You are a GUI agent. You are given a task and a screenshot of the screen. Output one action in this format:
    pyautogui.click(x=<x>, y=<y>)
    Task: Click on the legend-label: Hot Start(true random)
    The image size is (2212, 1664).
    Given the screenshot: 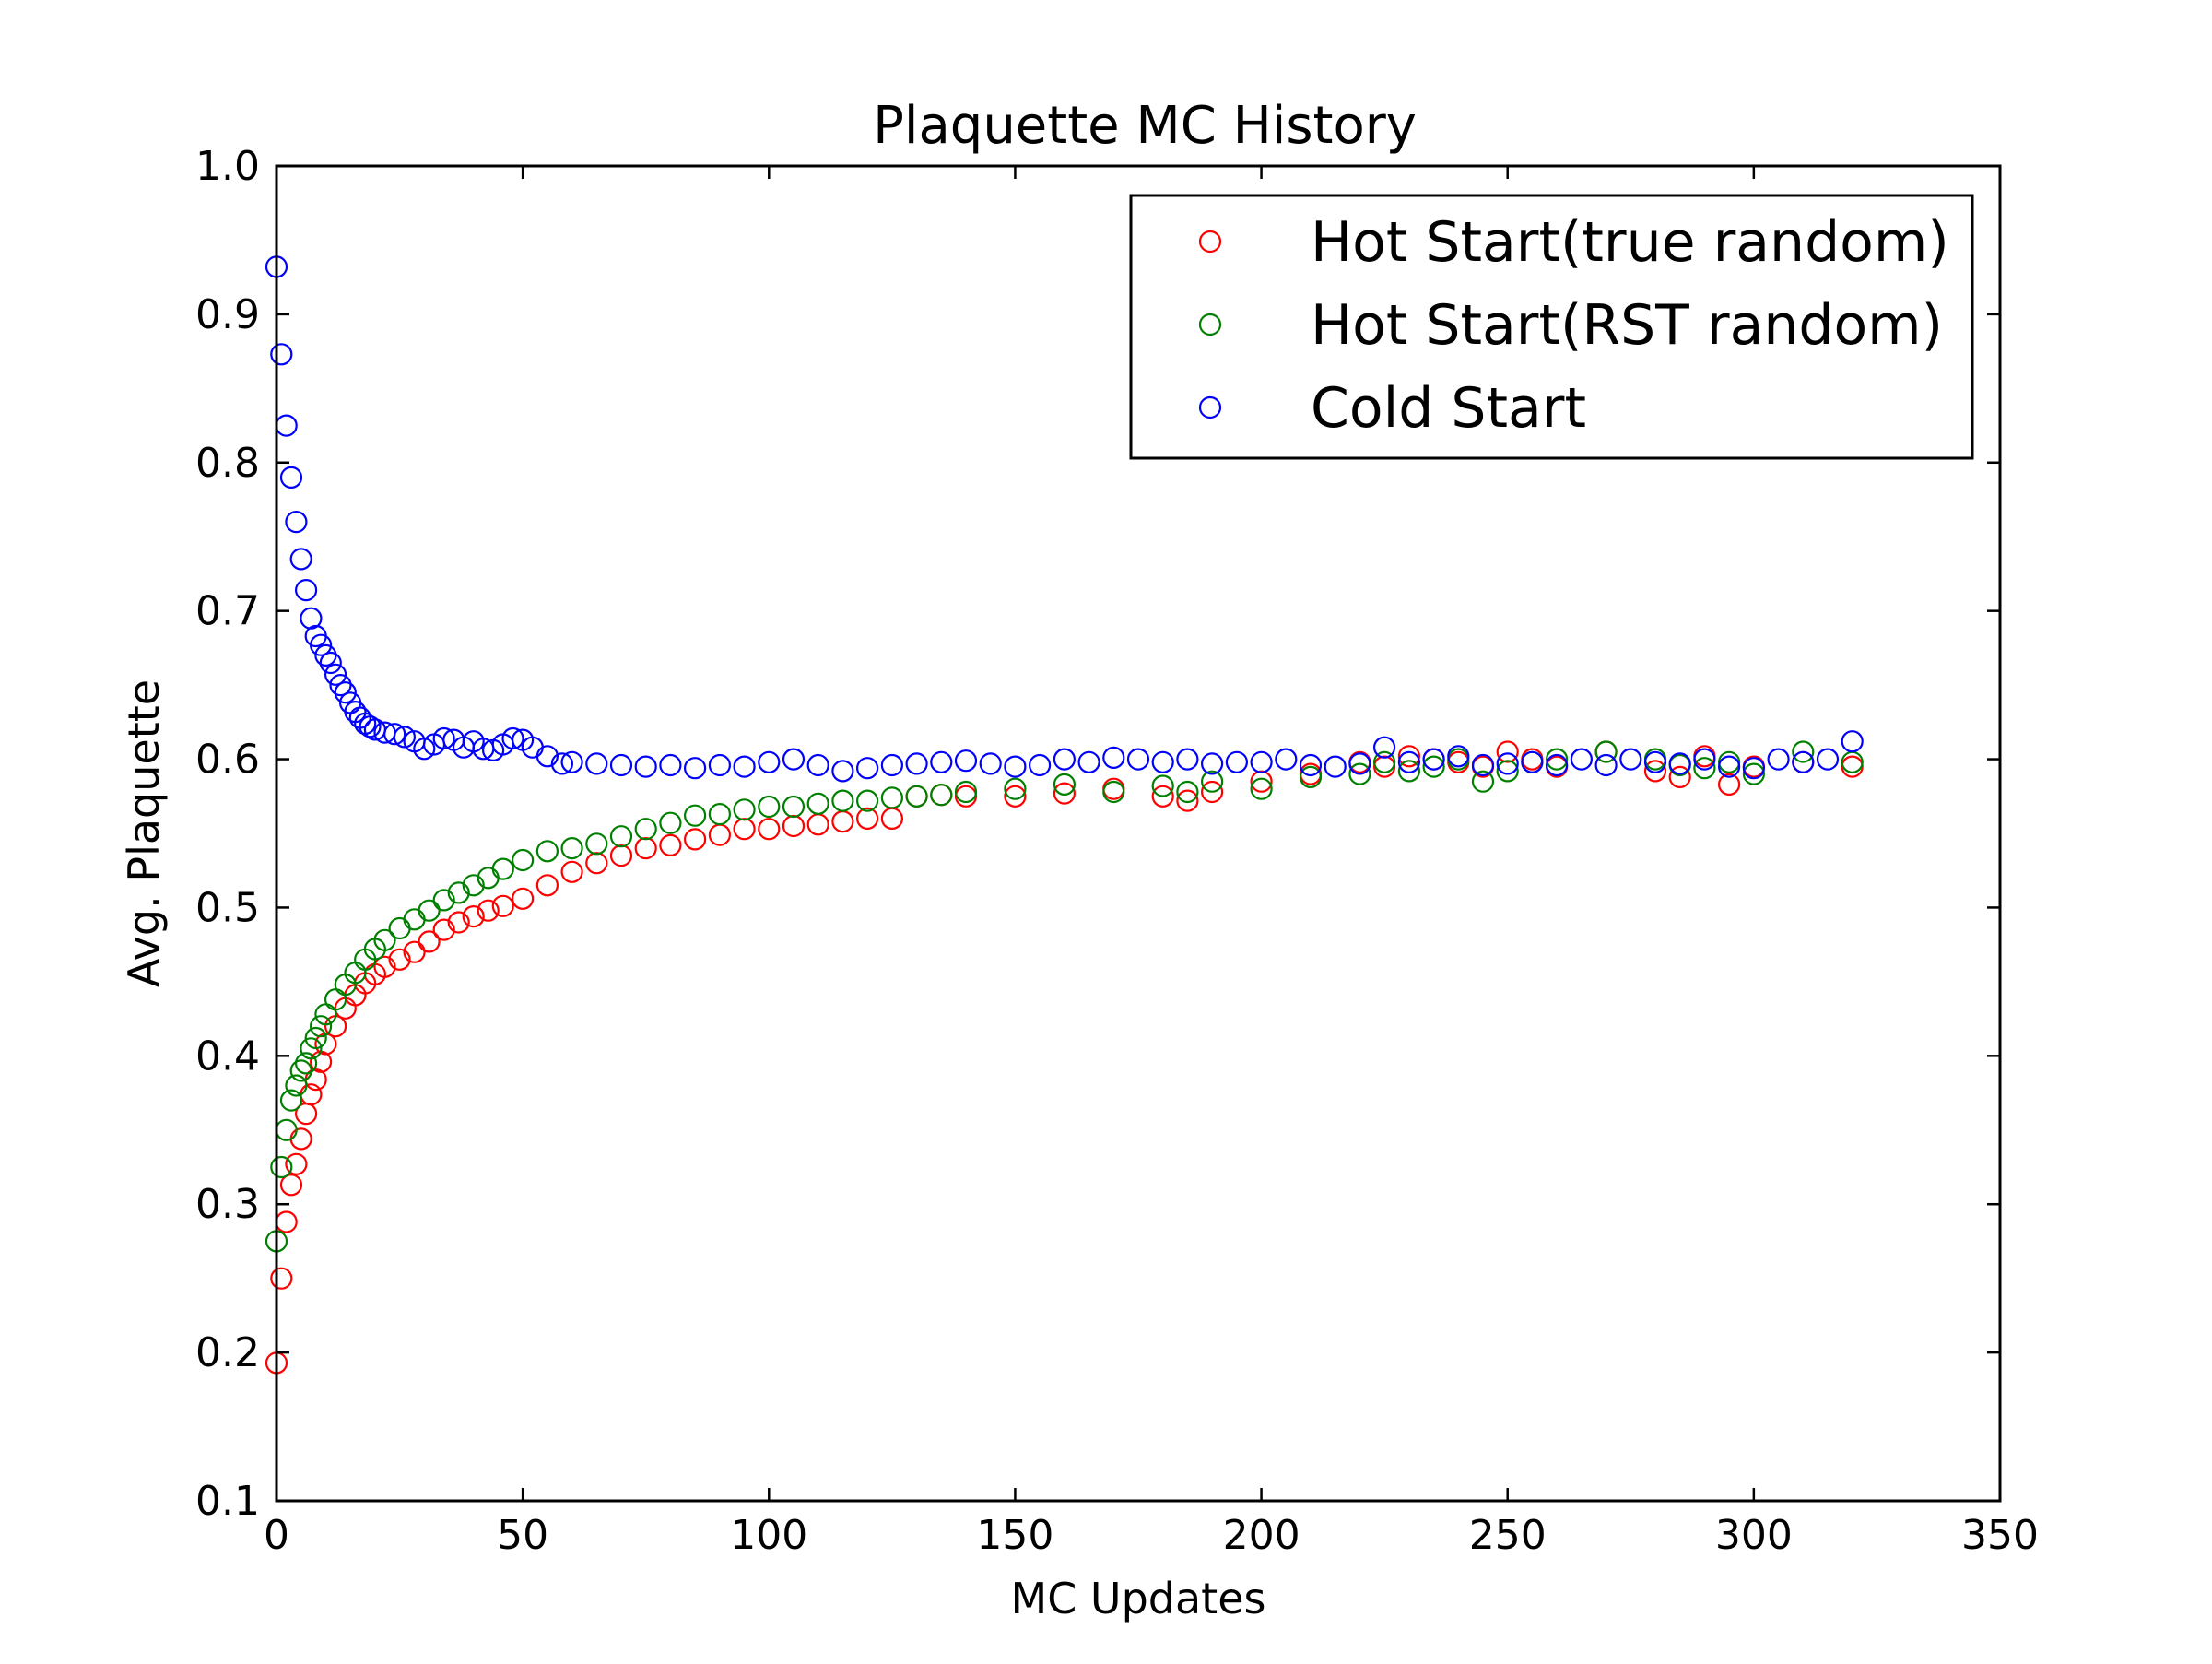 What is the action you would take?
    pyautogui.click(x=1630, y=242)
    